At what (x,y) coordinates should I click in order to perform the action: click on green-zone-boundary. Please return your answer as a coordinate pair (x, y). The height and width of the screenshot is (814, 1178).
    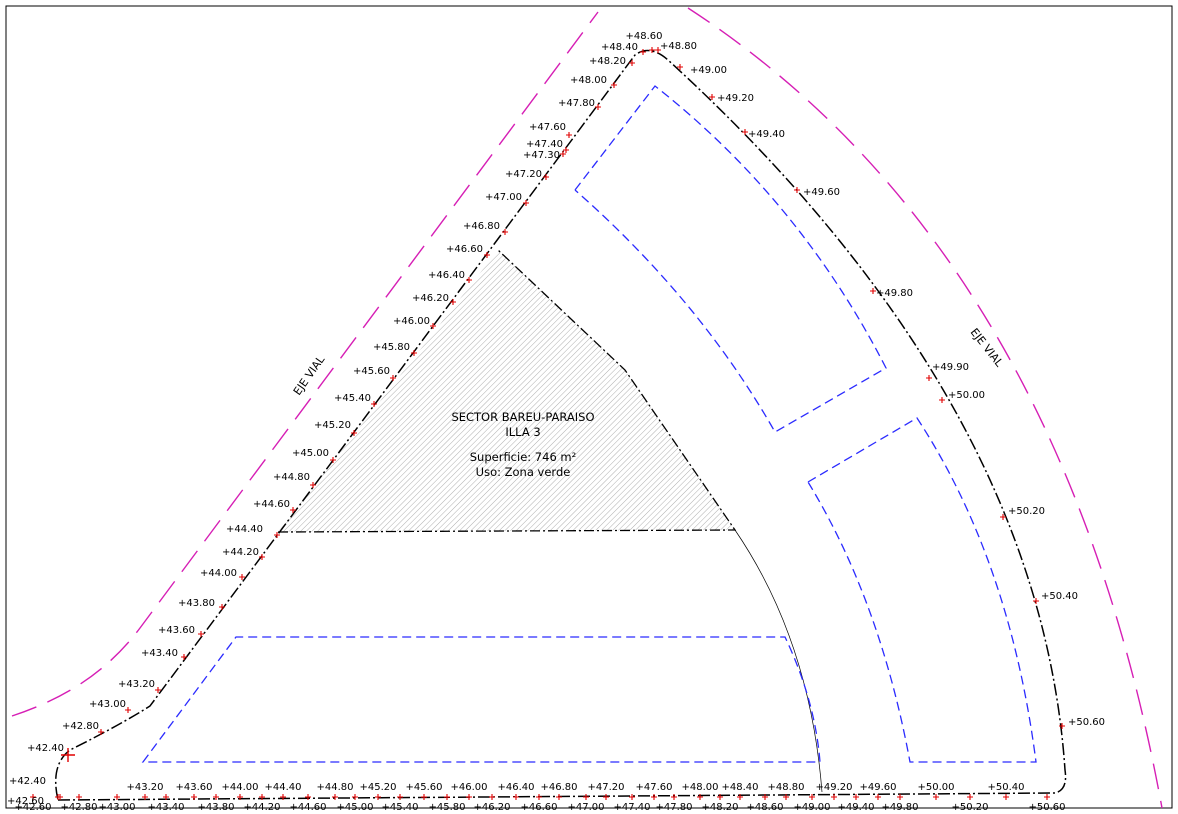
    Looking at the image, I should click on (507, 391).